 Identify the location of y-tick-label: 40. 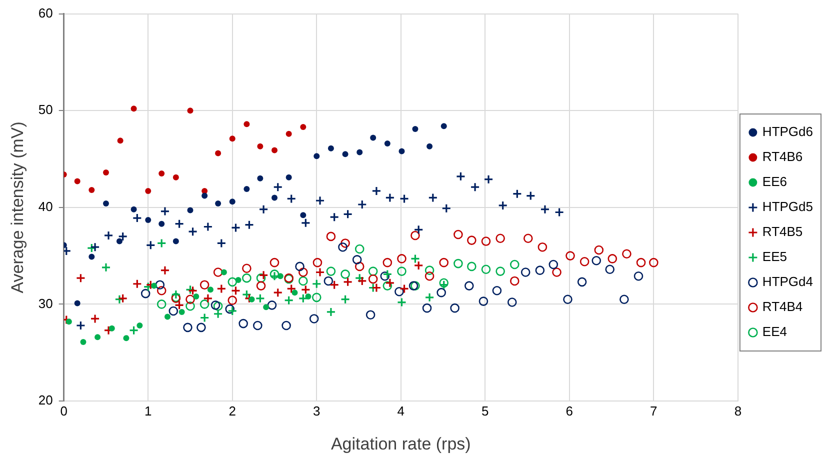
(45, 206).